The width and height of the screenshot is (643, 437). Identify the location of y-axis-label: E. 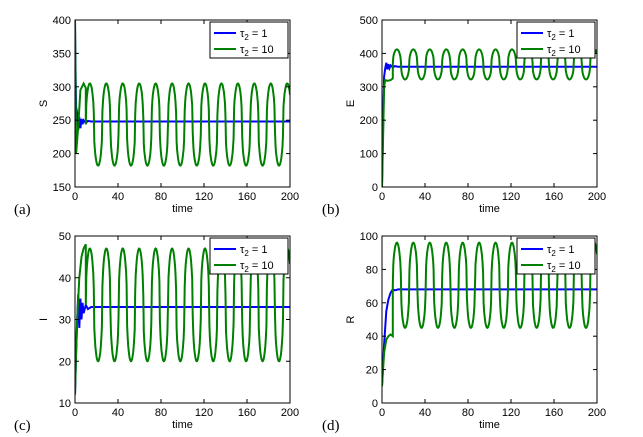
(351, 103).